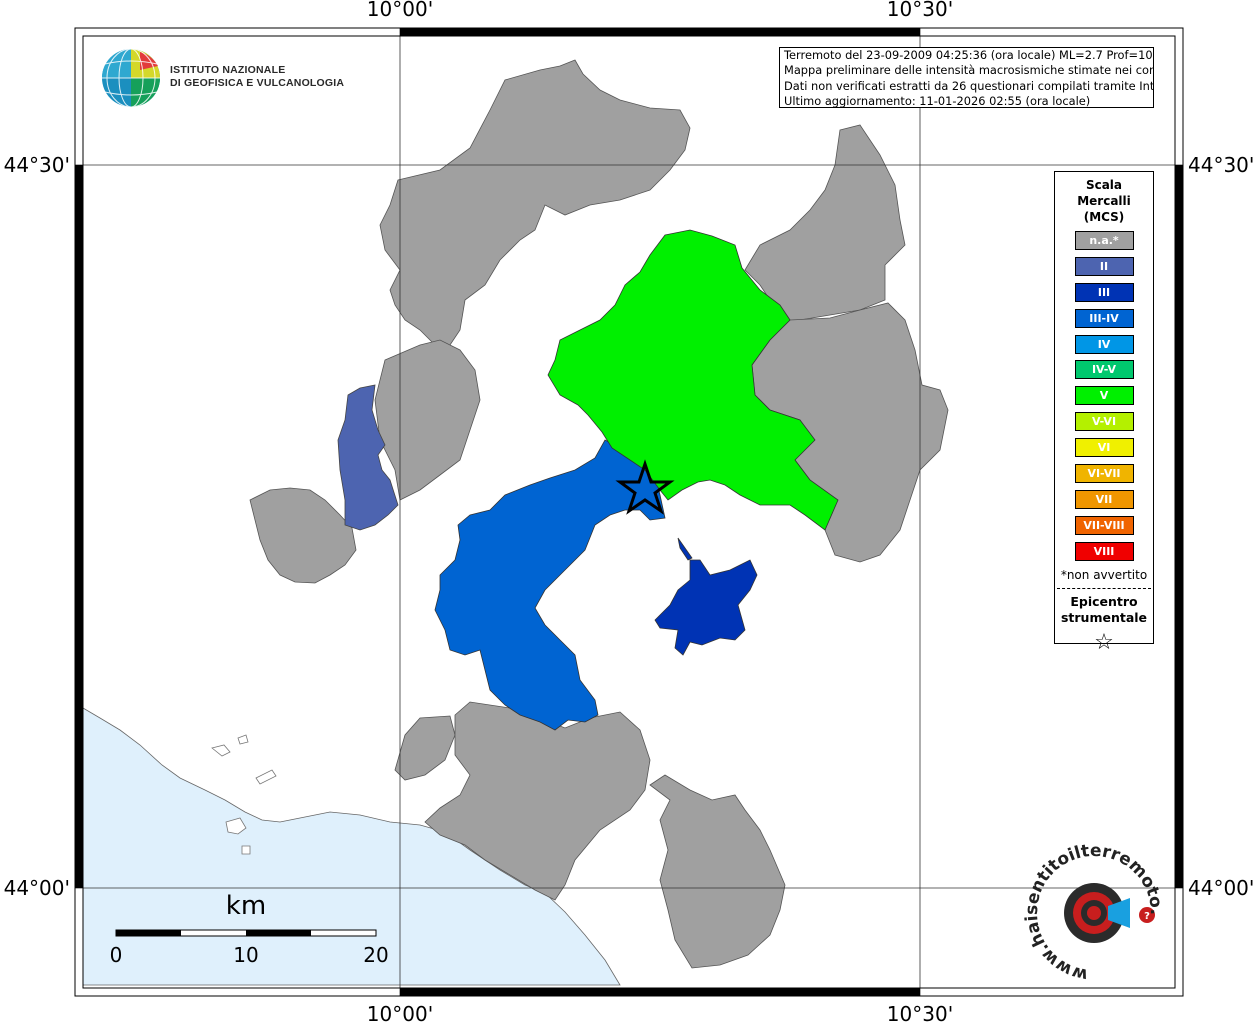 The height and width of the screenshot is (1024, 1256). What do you see at coordinates (1104, 344) in the screenshot?
I see `legend-item: IV` at bounding box center [1104, 344].